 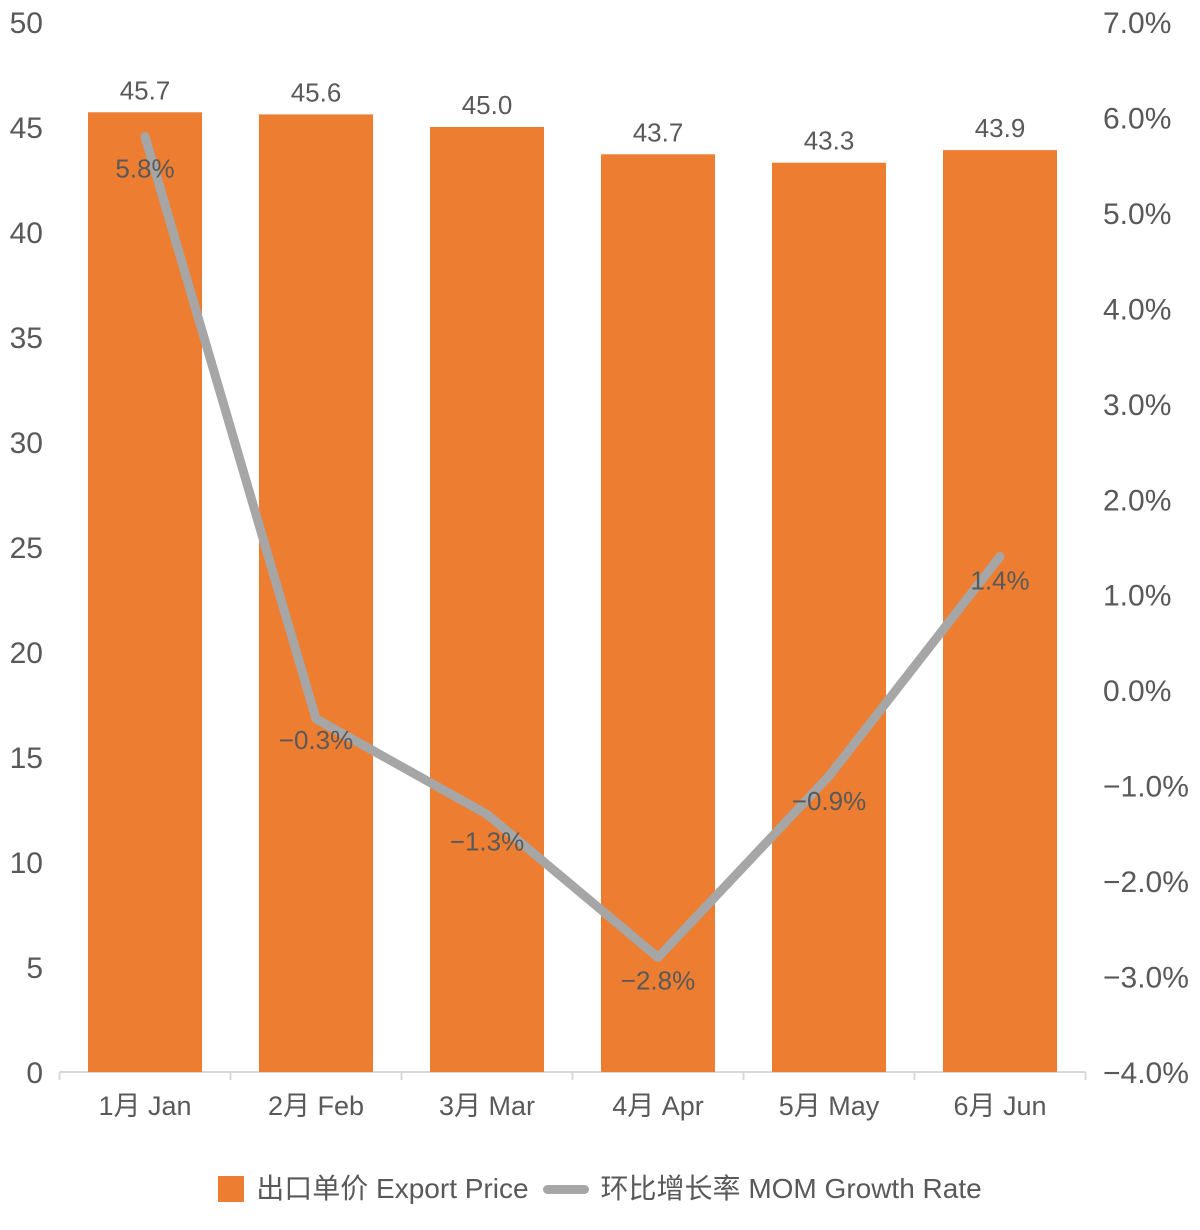 I want to click on legend-label-mom-growth-rate: 环比增长率 MOM Growth Rate, so click(x=791, y=1188).